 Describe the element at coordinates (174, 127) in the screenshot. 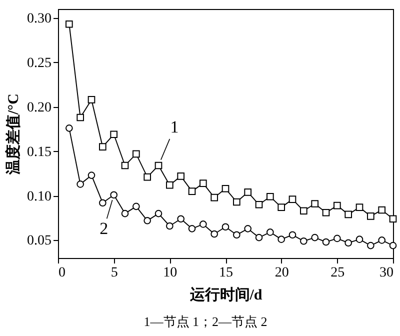

I see `series-label: 1` at that location.